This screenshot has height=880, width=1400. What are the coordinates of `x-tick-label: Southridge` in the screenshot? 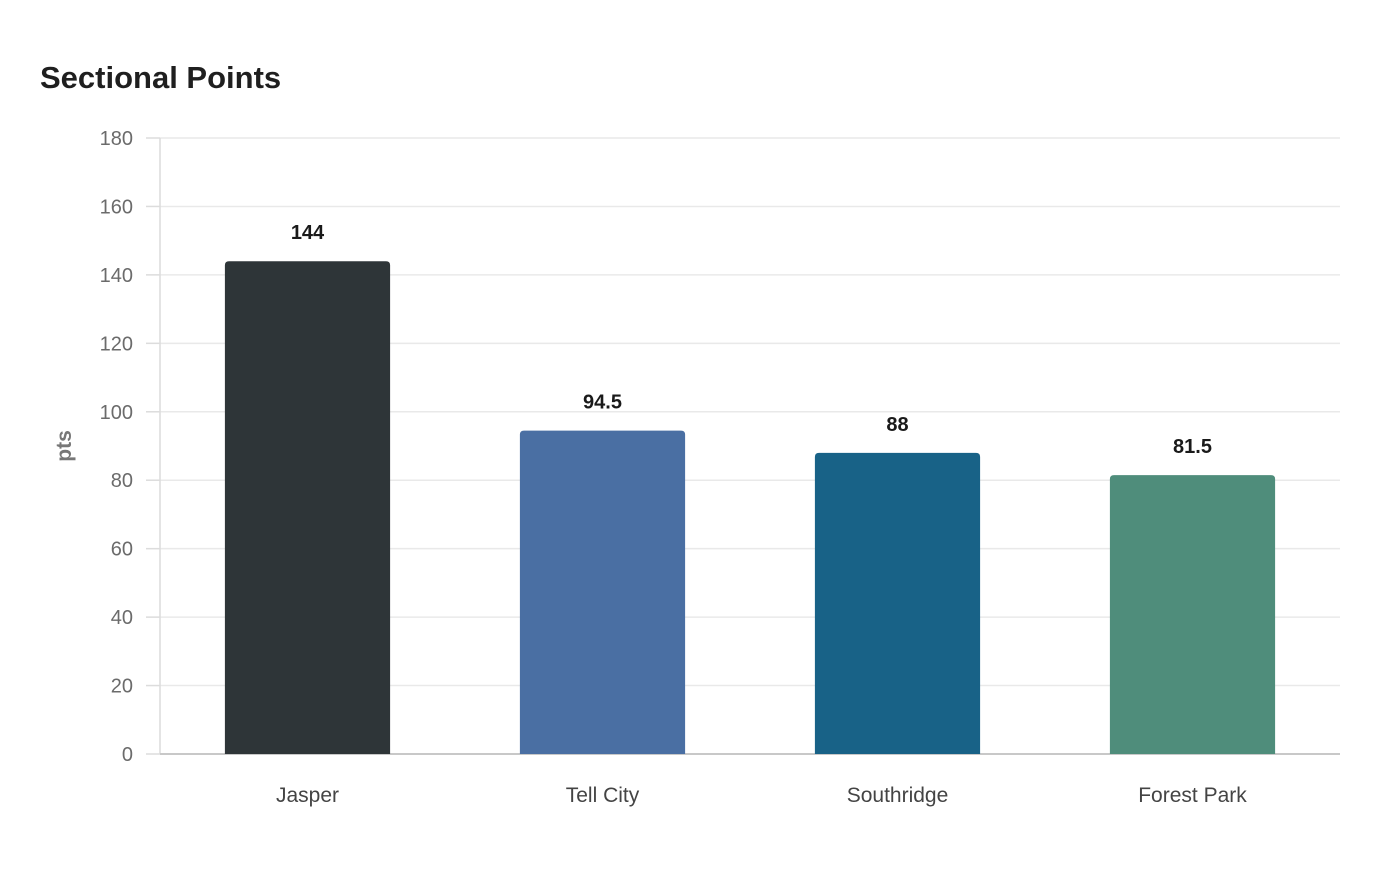 It's located at (898, 795).